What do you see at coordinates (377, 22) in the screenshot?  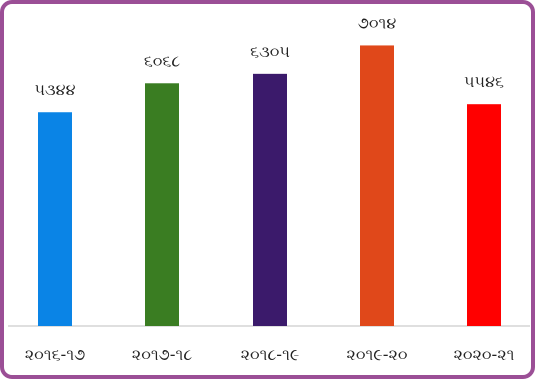 I see `value-label-4: ૭૦૧૪` at bounding box center [377, 22].